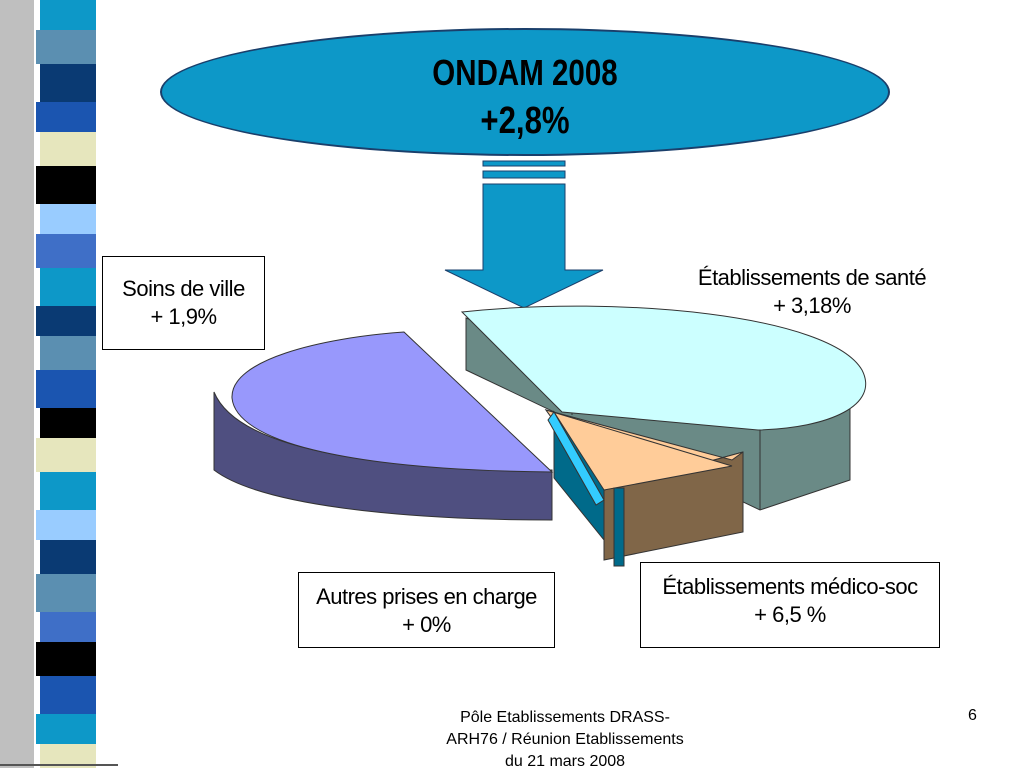 The width and height of the screenshot is (1024, 773). What do you see at coordinates (524, 234) in the screenshot?
I see `down-arrow-icon` at bounding box center [524, 234].